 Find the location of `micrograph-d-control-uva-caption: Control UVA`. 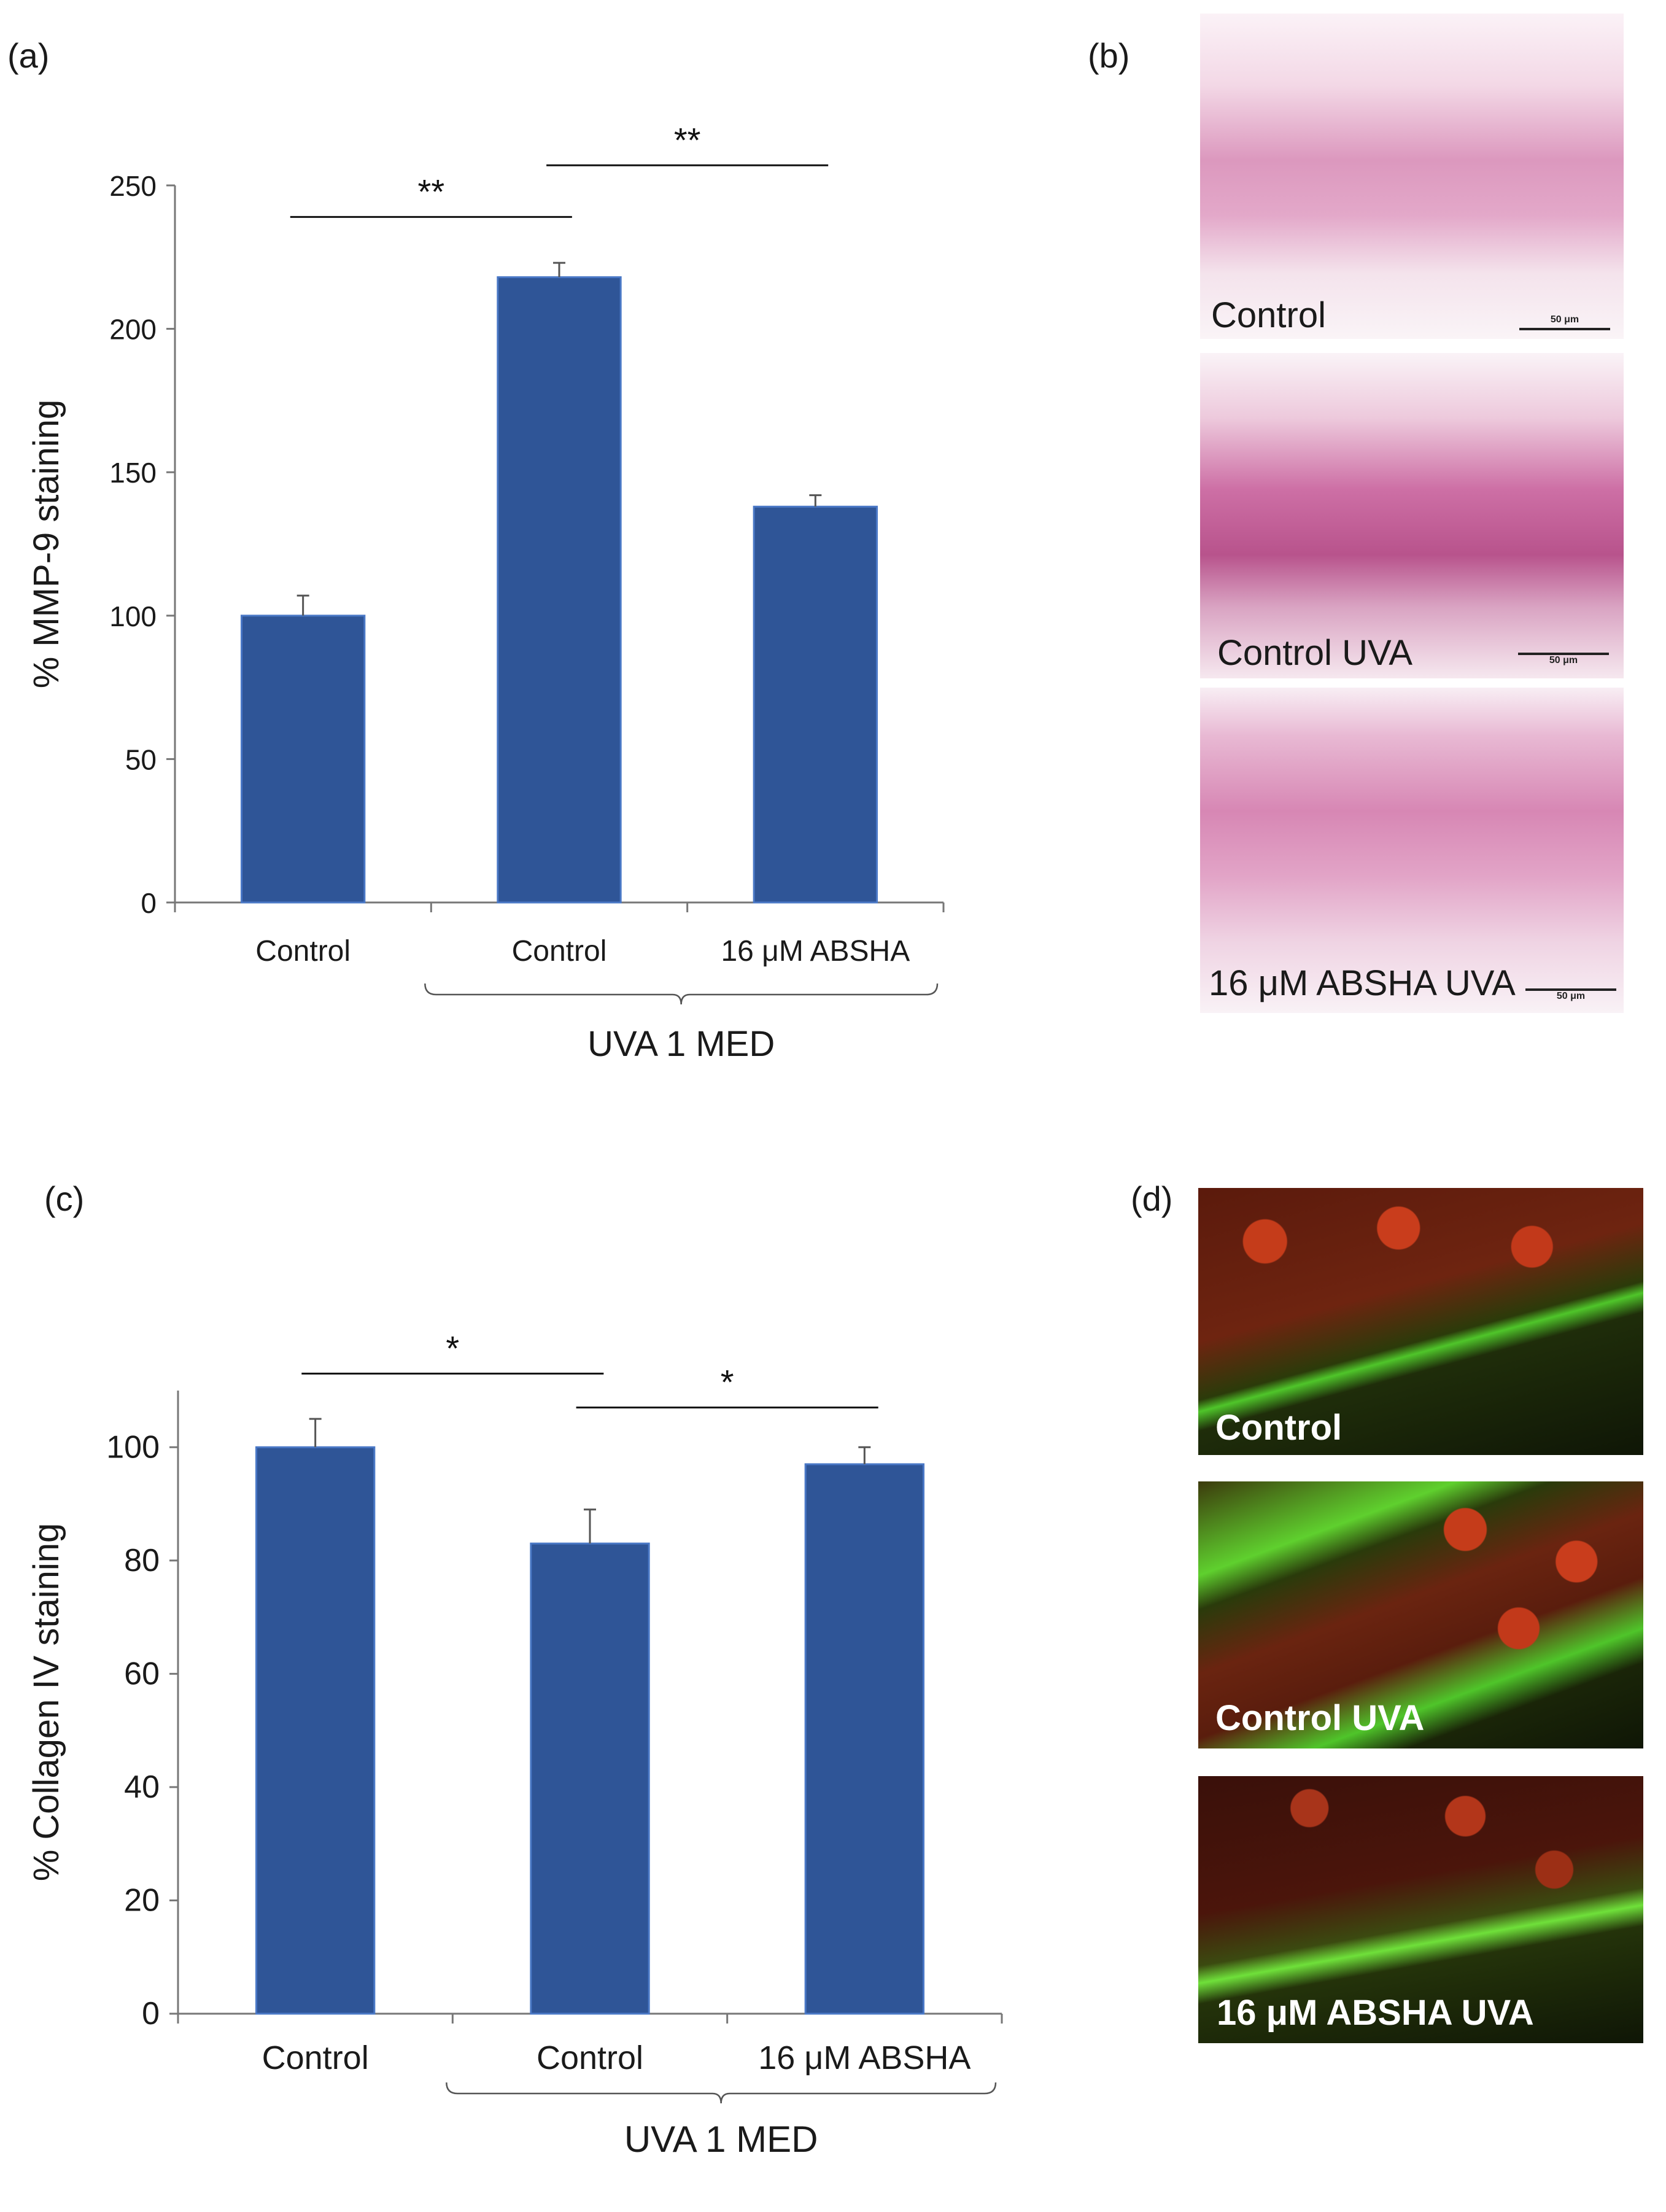

micrograph-d-control-uva-caption: Control UVA is located at coordinates (1320, 1718).